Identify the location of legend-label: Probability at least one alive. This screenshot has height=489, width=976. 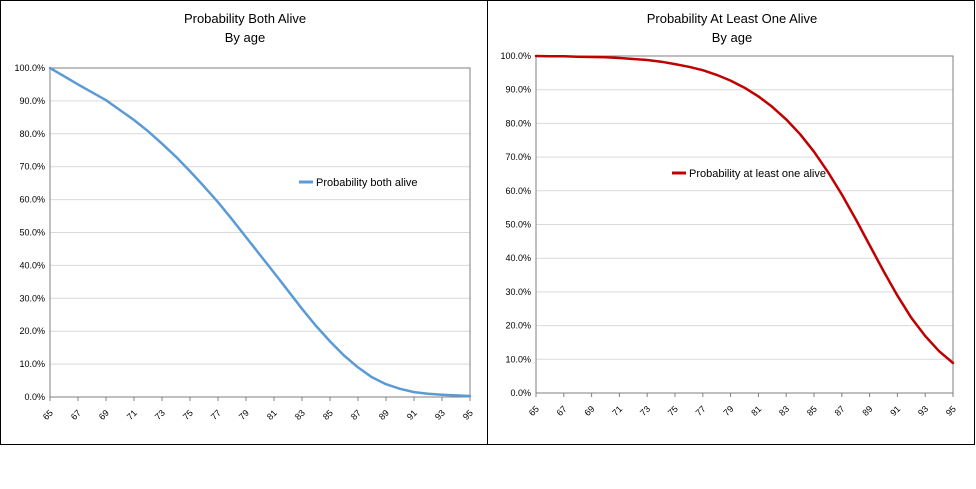
(757, 174).